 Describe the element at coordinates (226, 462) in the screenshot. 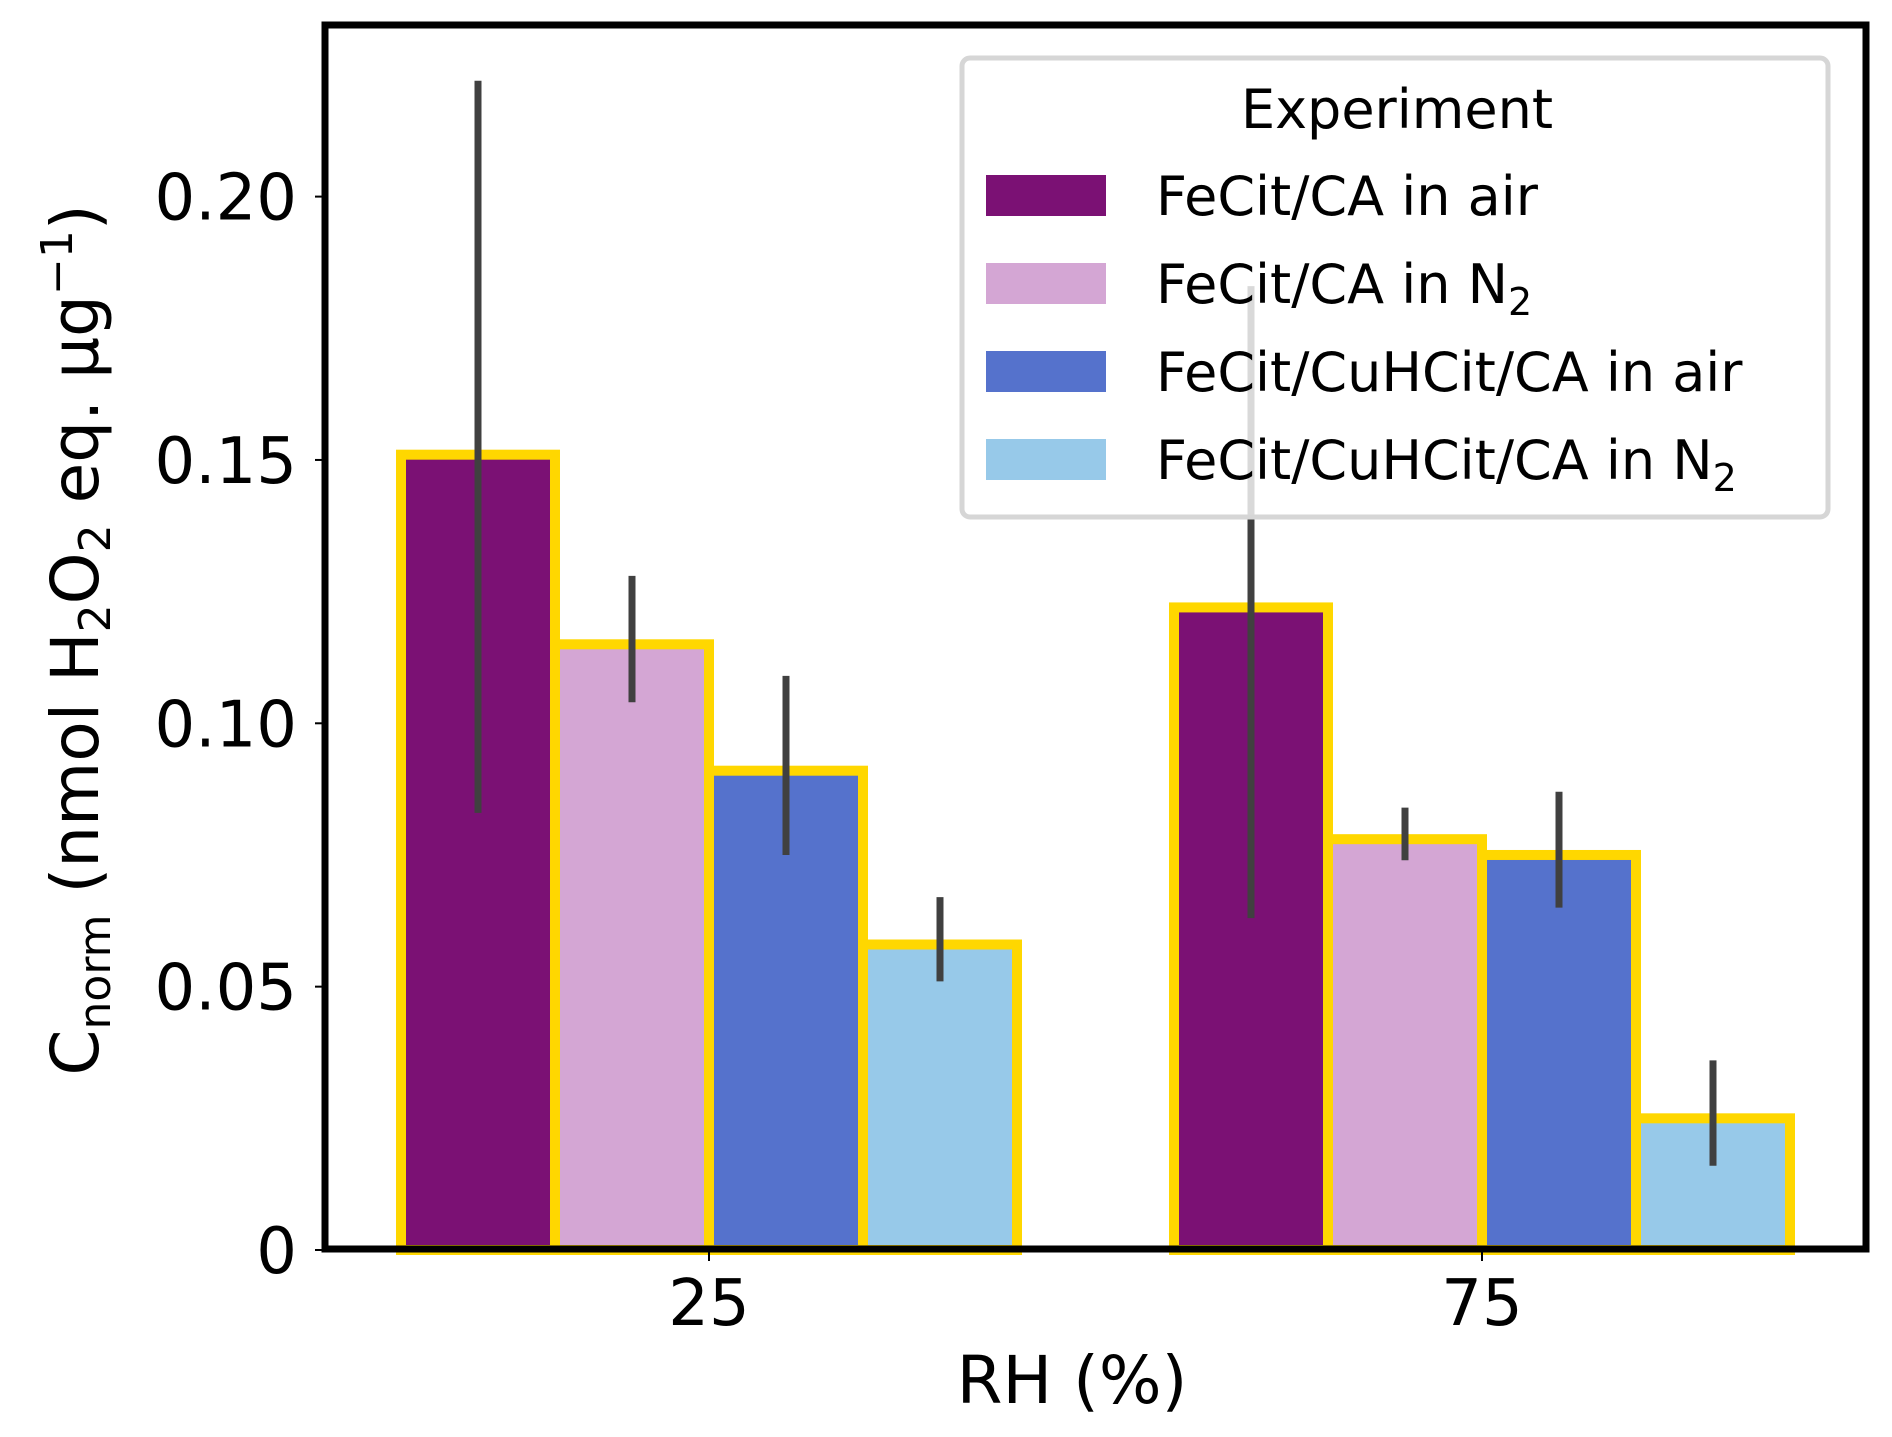

I see `y-tick-label: 0.15` at that location.